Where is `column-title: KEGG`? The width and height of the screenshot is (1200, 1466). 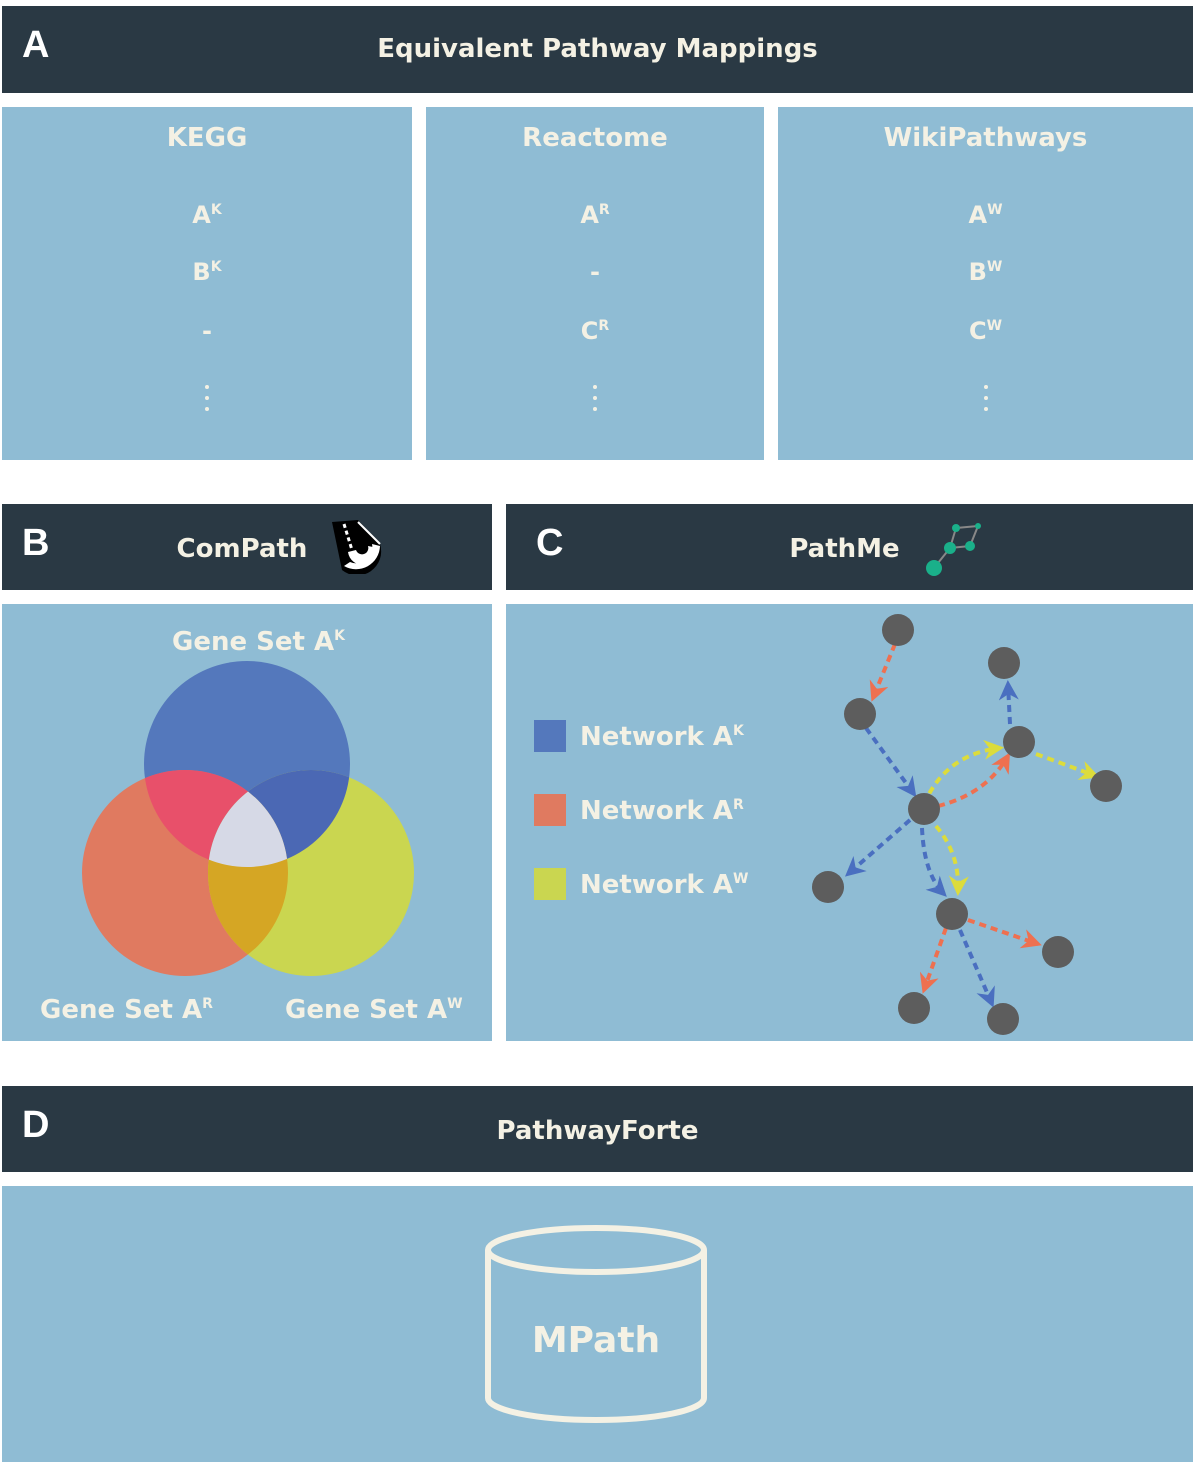
column-title: KEGG is located at coordinates (207, 138).